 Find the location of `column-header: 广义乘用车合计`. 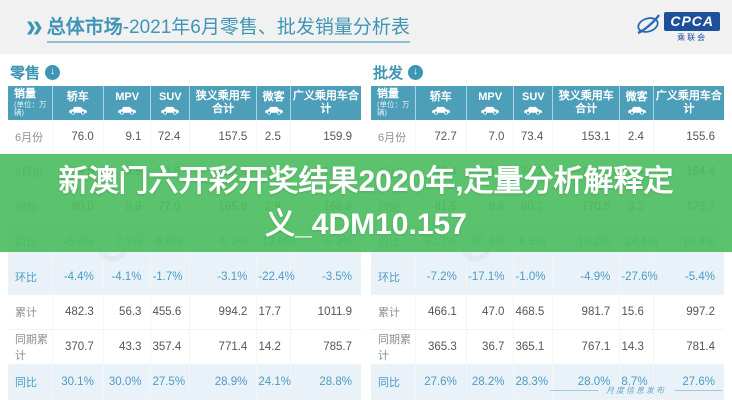

column-header: 广义乘用车合计 is located at coordinates (325, 103).